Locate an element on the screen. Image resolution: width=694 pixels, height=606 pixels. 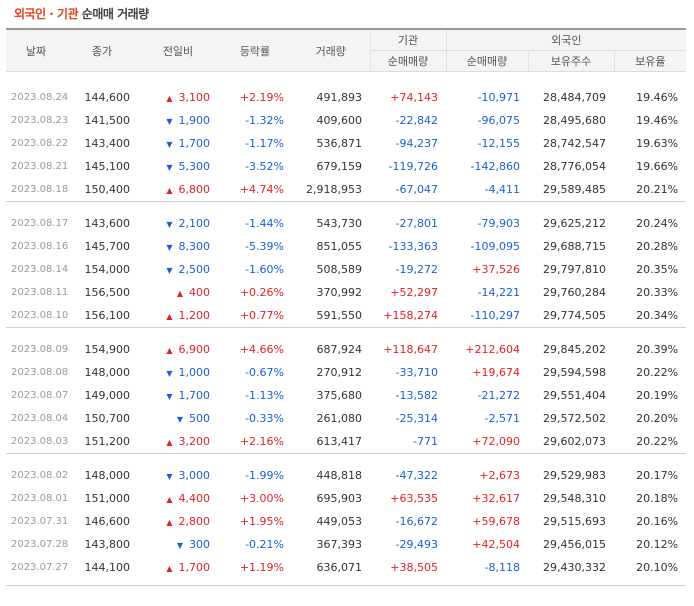
date-cell: 2023.08.09 is located at coordinates (40, 349).